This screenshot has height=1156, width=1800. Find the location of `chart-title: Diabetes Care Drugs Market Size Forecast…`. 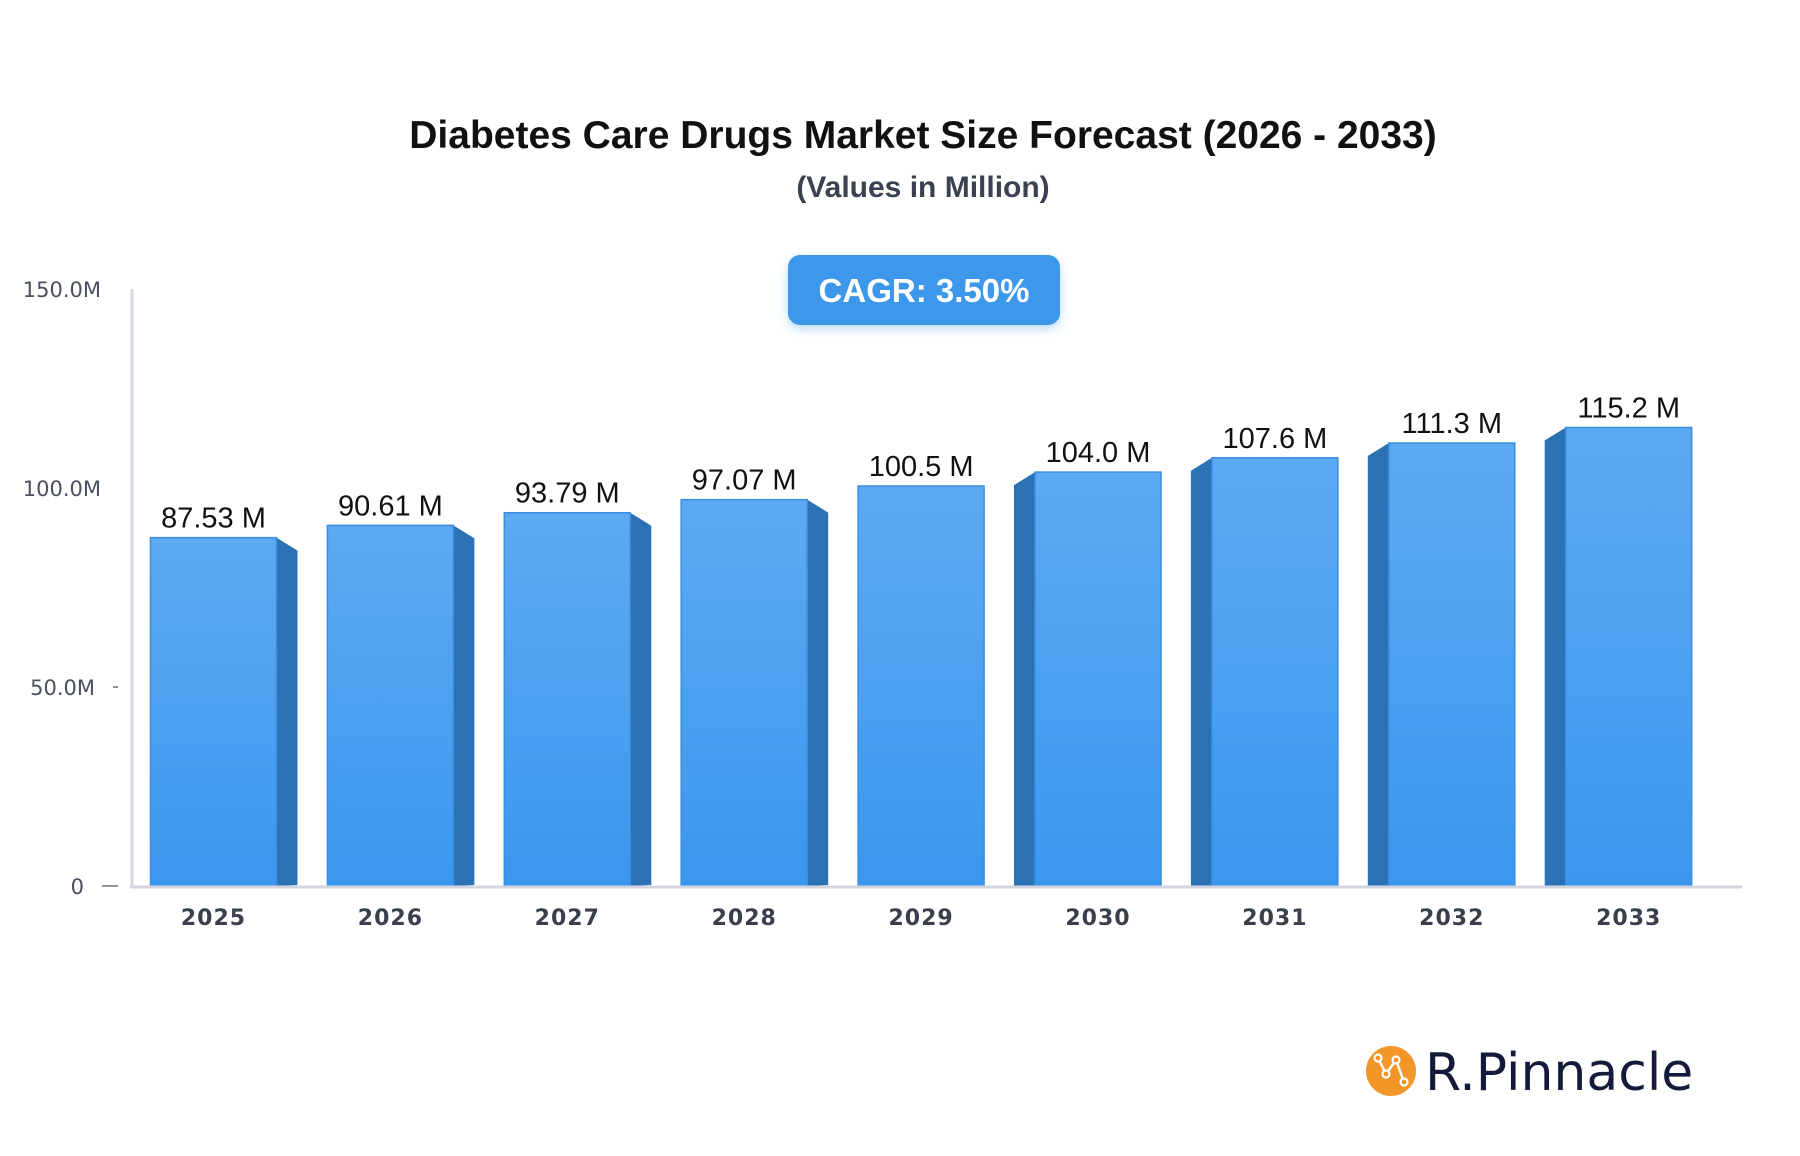

chart-title: Diabetes Care Drugs Market Size Forecast… is located at coordinates (922, 135).